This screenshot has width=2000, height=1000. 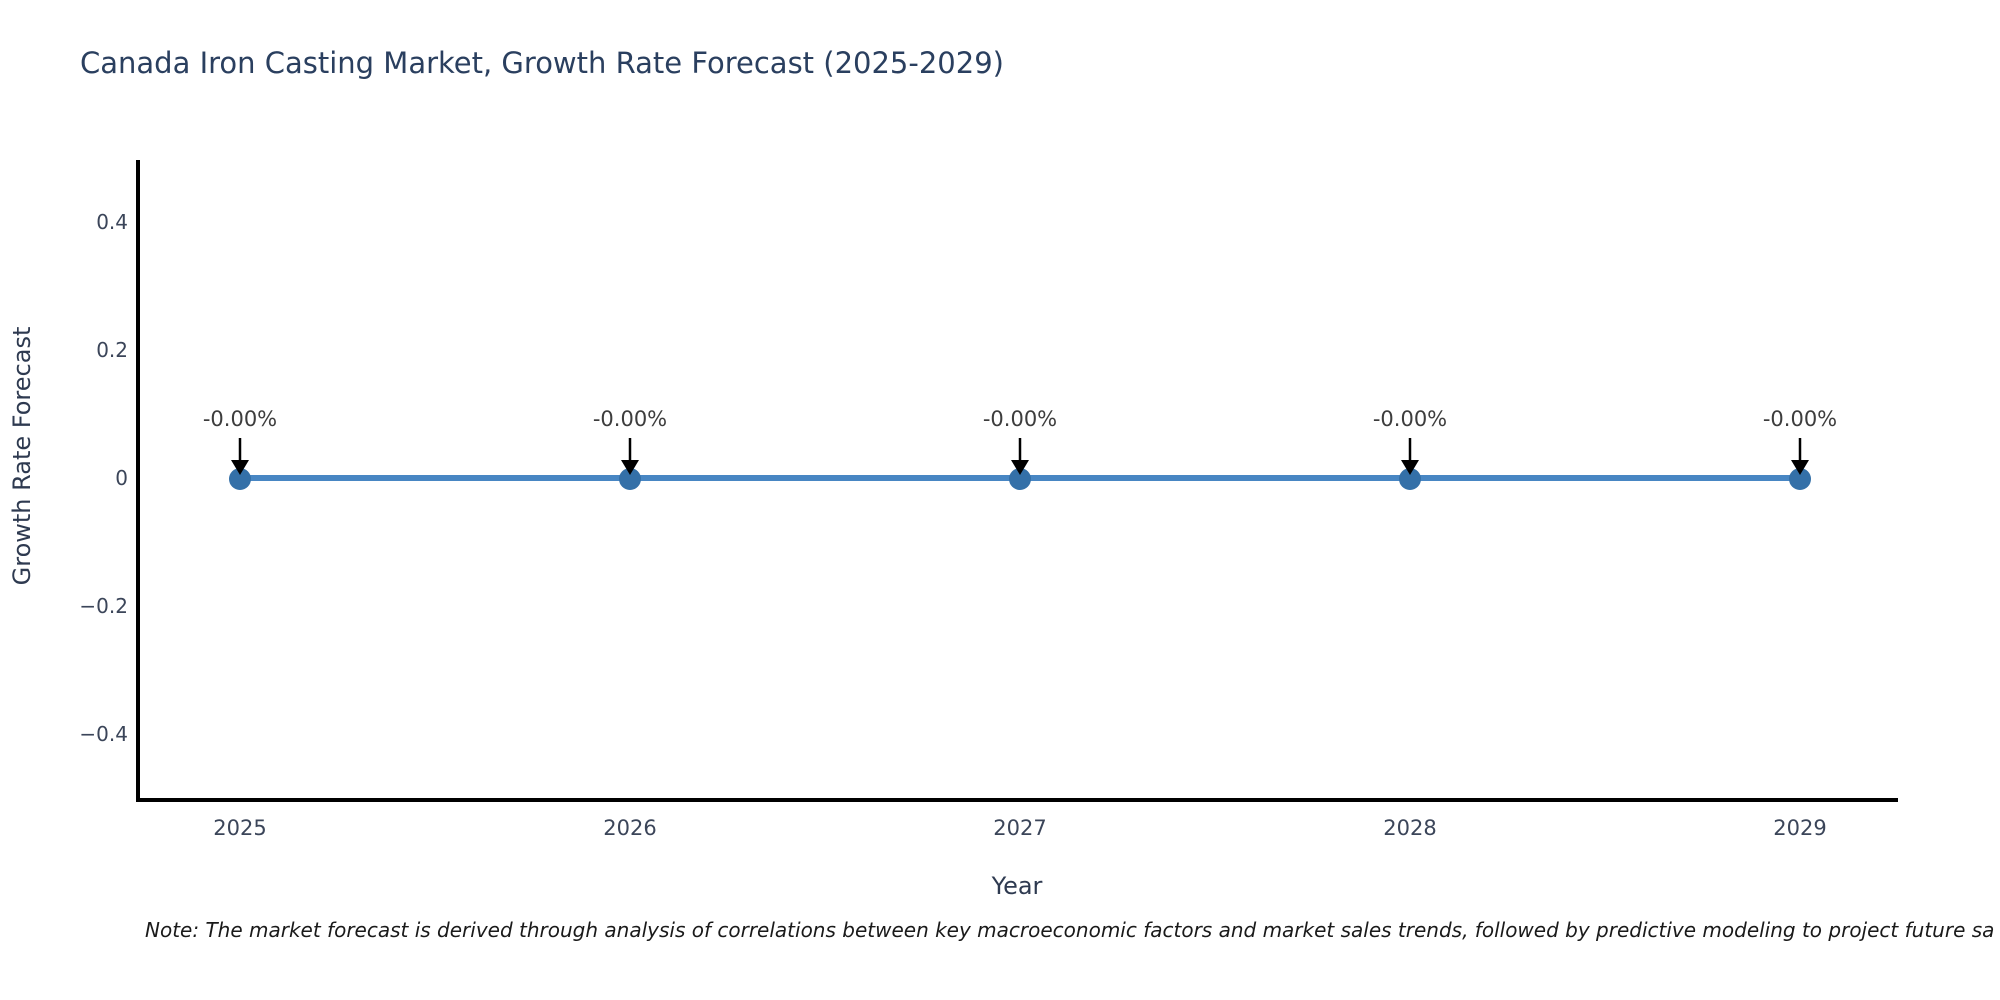 What do you see at coordinates (112, 350) in the screenshot?
I see `y-tick-label: 0.2` at bounding box center [112, 350].